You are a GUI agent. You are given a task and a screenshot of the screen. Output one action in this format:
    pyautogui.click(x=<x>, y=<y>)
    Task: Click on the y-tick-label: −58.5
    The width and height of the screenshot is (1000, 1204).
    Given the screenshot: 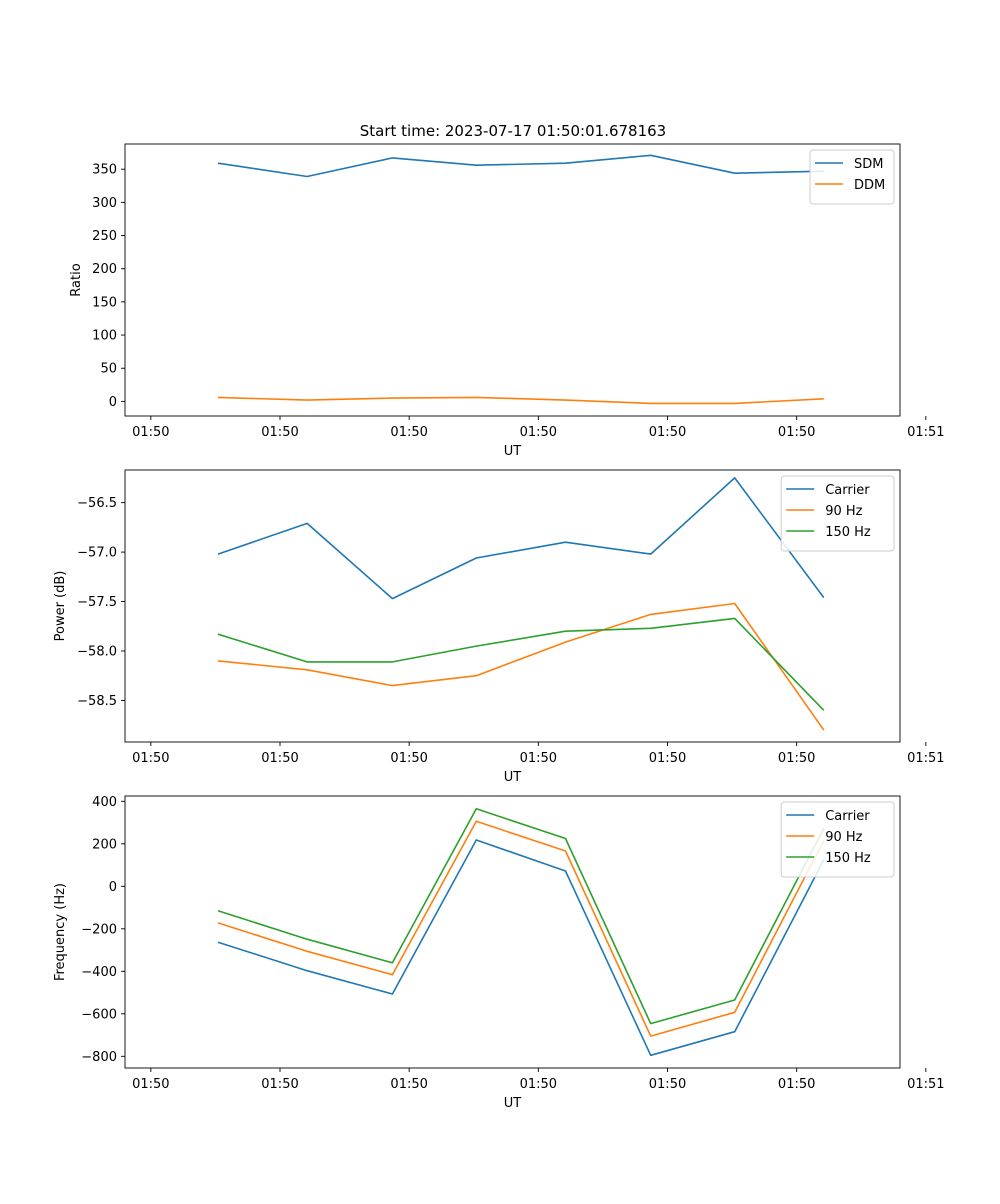 What is the action you would take?
    pyautogui.click(x=97, y=701)
    